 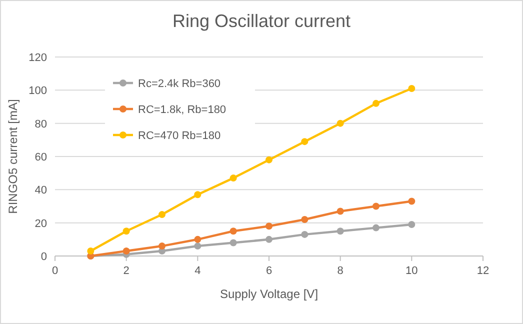 I want to click on y-tick-label: 0, so click(x=43, y=257).